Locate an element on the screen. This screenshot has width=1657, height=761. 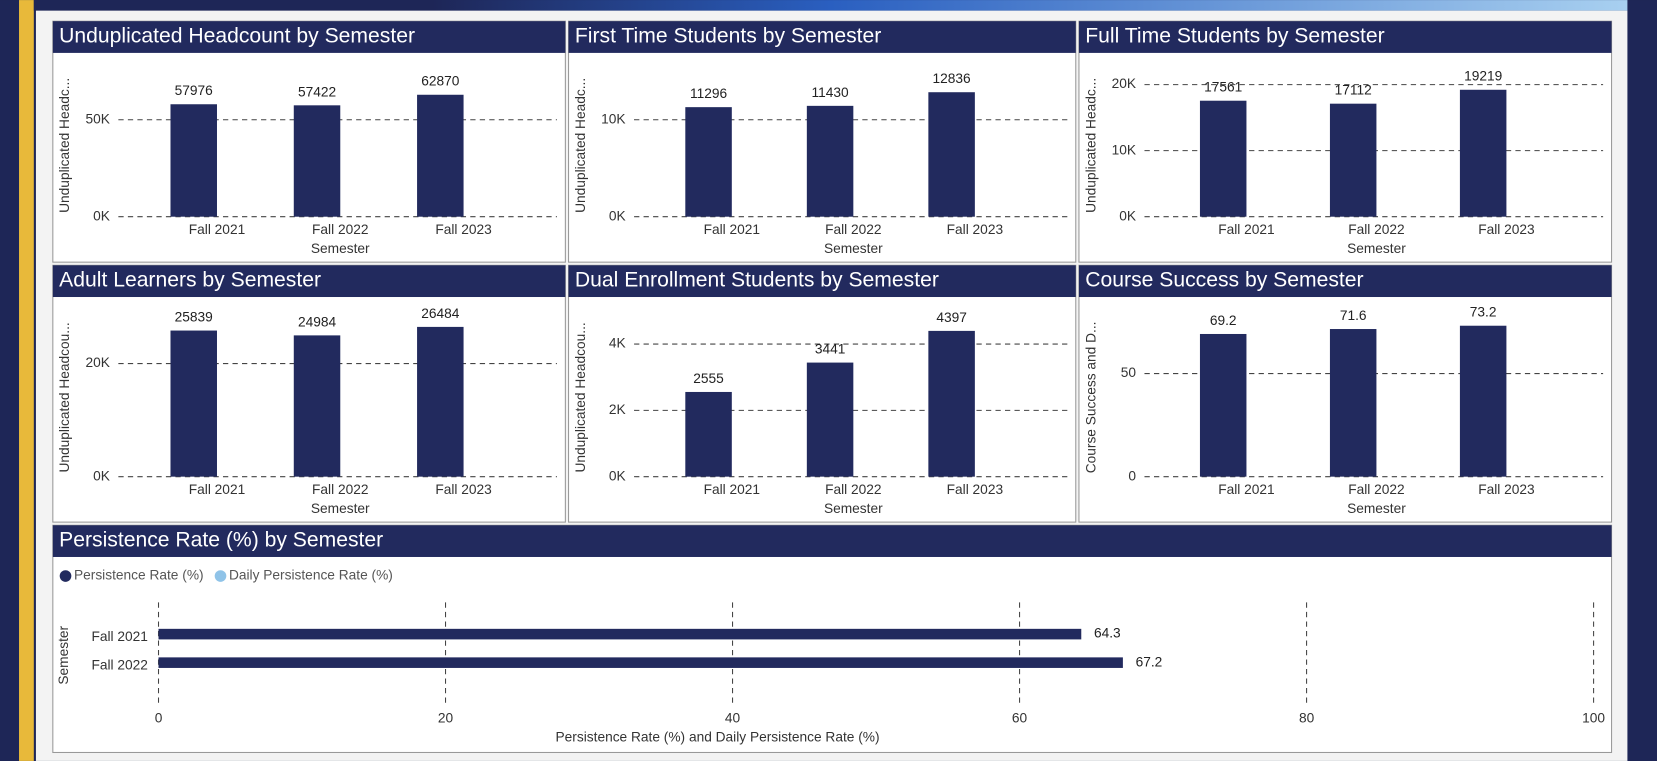
data-label: 17561 is located at coordinates (1223, 87).